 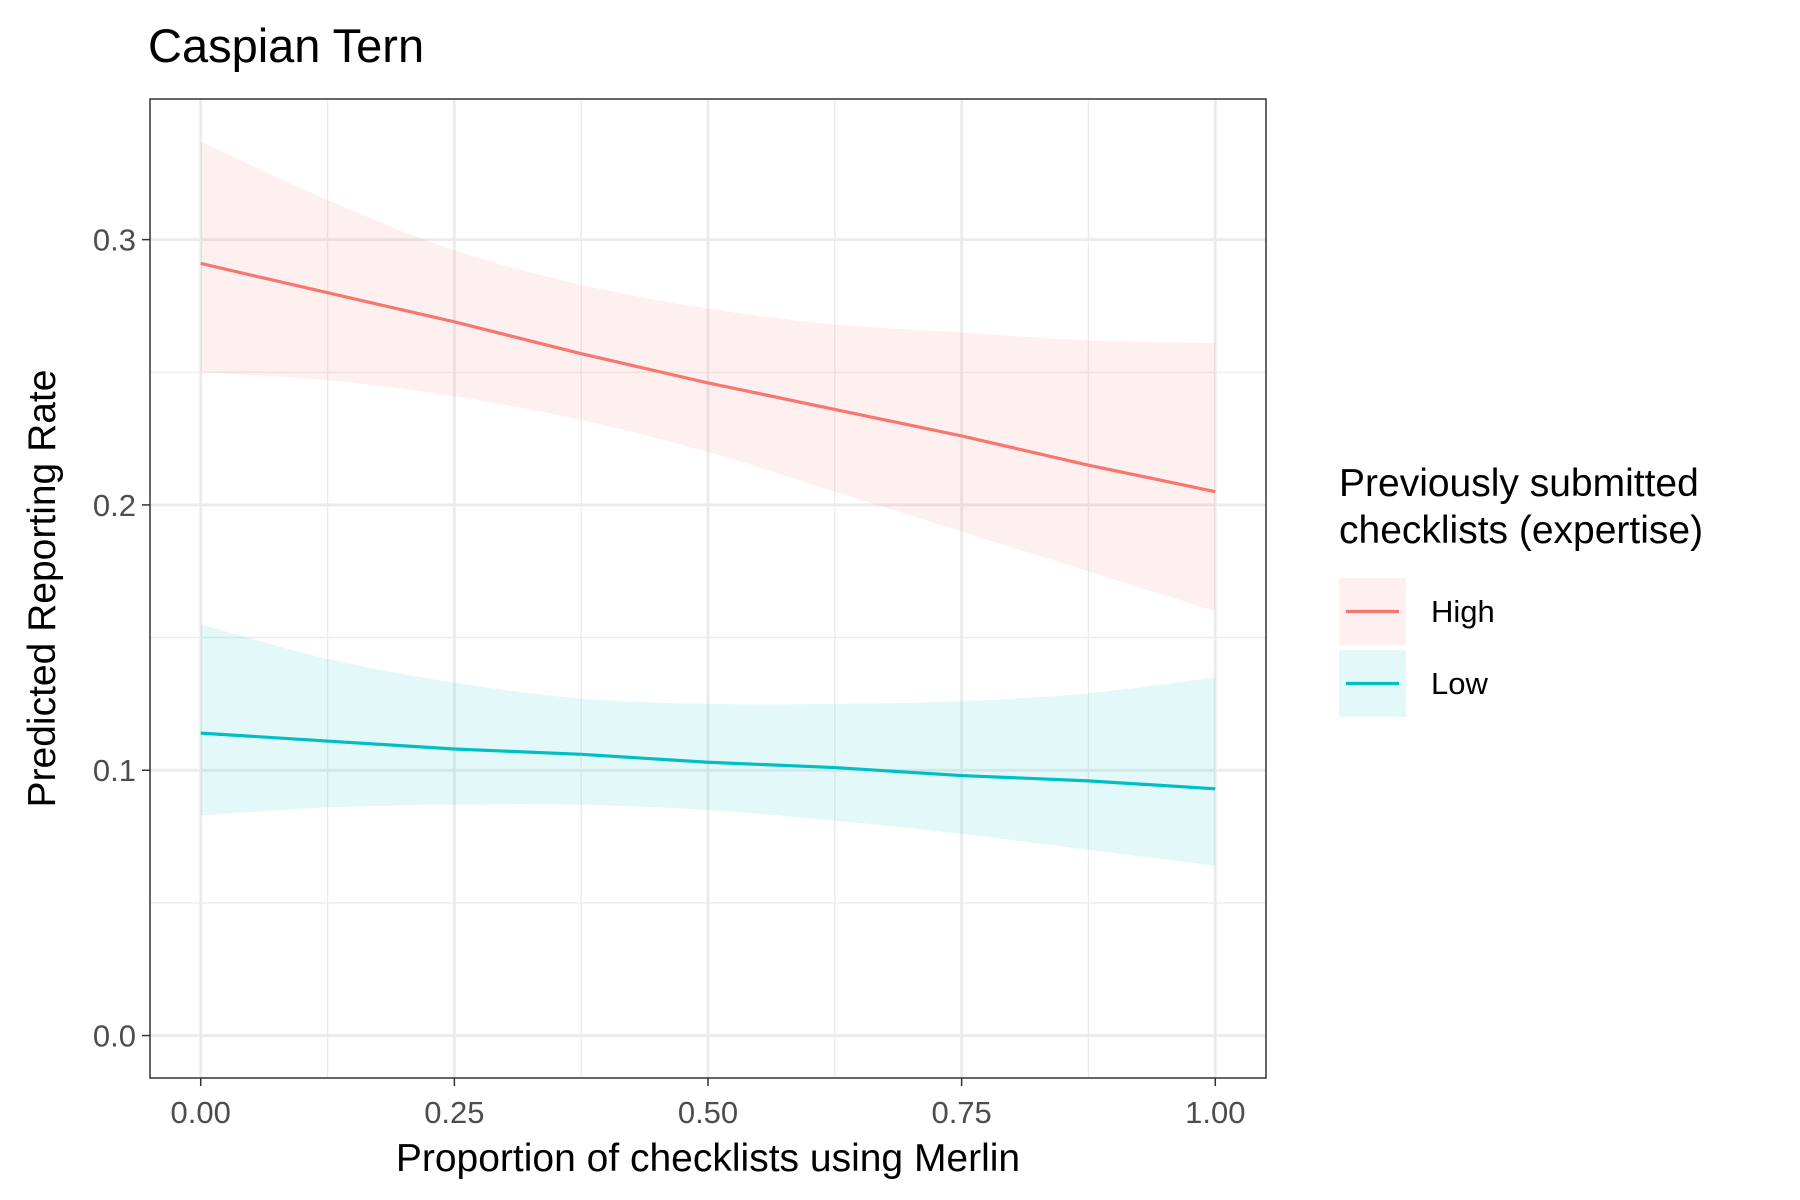 What do you see at coordinates (708, 1112) in the screenshot?
I see `x-tick-label: 0.50` at bounding box center [708, 1112].